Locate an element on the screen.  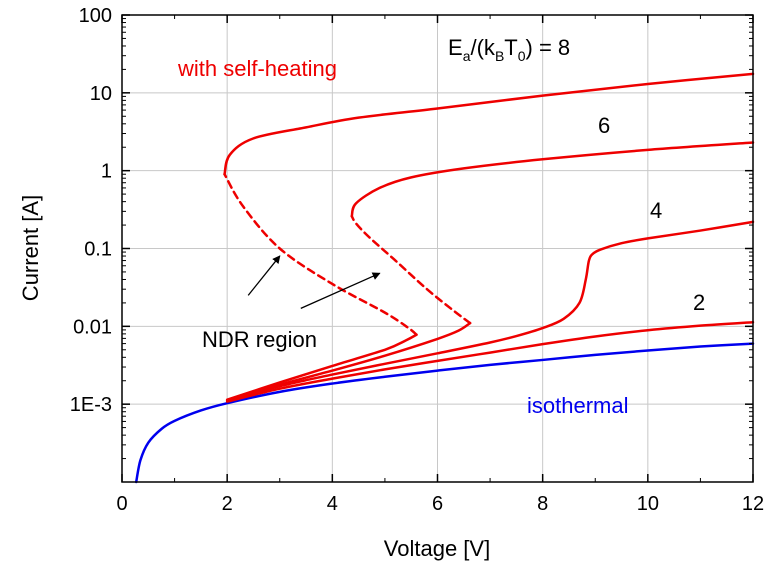
x-tick-label: 2 is located at coordinates (227, 504).